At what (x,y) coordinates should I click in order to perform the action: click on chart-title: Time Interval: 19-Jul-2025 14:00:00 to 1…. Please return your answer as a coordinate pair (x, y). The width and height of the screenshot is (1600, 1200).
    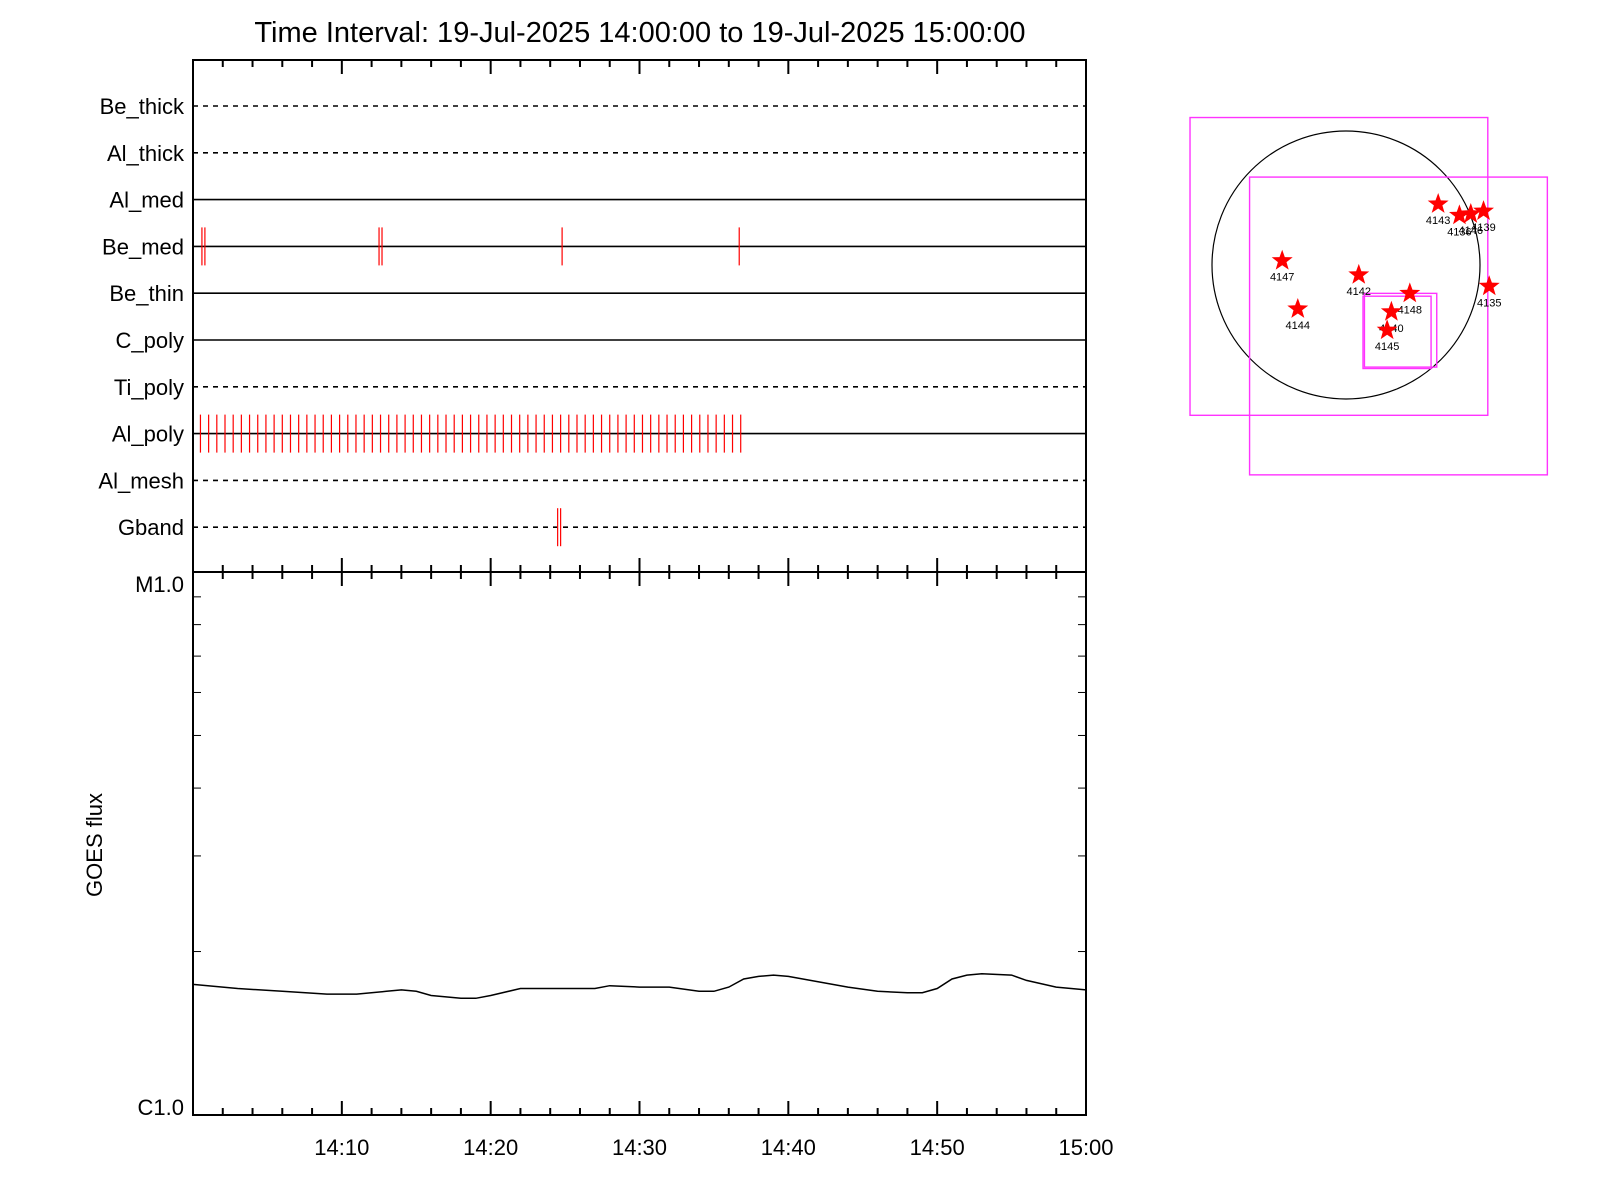
    Looking at the image, I should click on (639, 33).